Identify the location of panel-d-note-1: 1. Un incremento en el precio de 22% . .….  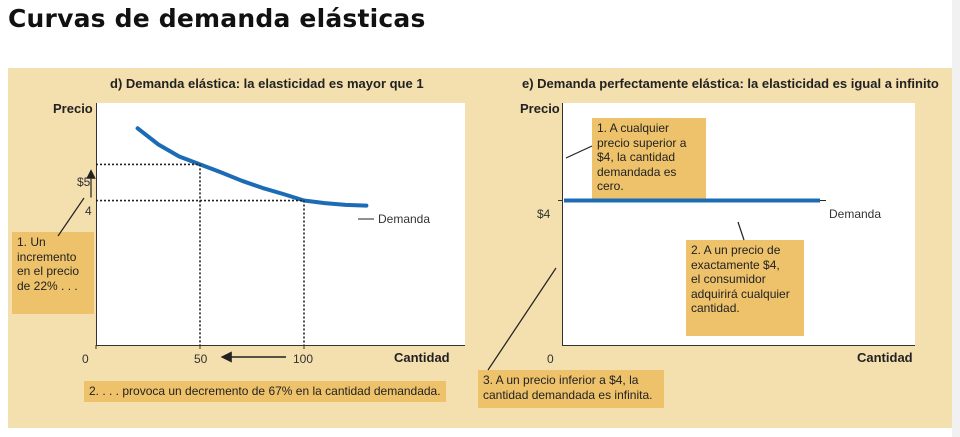
(53, 273).